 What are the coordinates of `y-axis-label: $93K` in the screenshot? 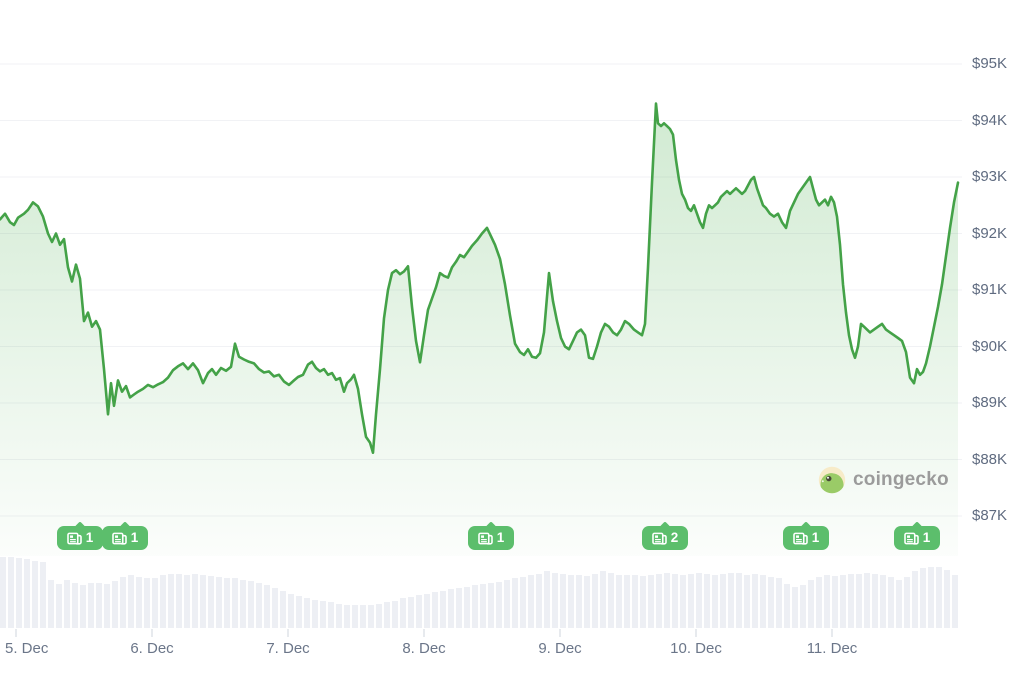 It's located at (990, 176).